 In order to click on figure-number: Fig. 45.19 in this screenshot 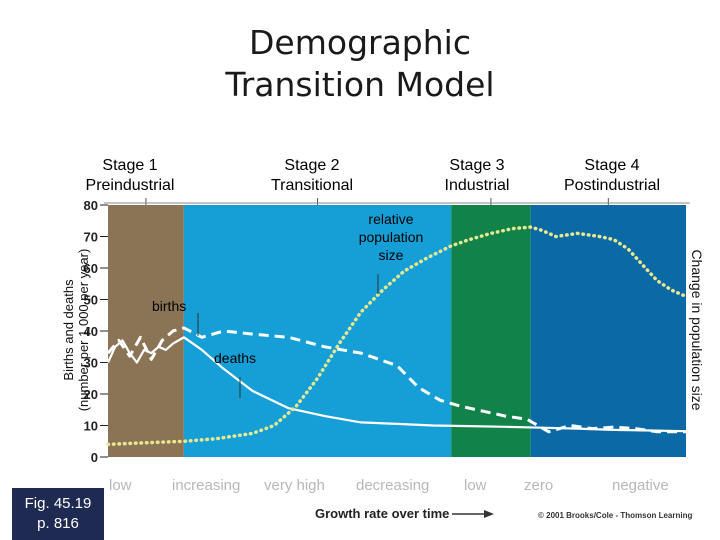, I will do `click(58, 503)`.